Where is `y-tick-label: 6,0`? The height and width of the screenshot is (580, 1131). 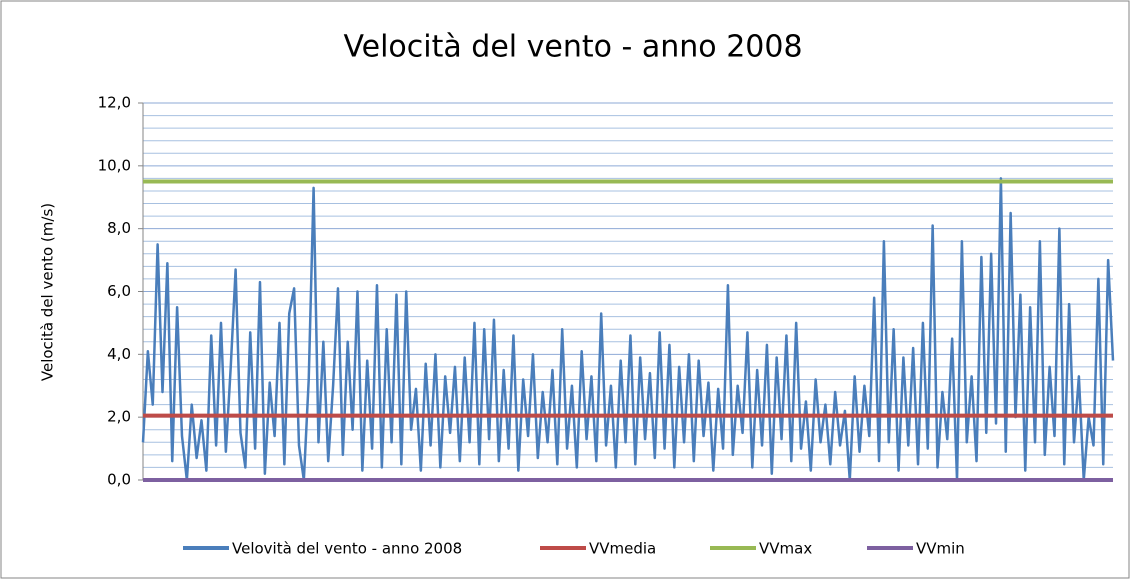 y-tick-label: 6,0 is located at coordinates (119, 291).